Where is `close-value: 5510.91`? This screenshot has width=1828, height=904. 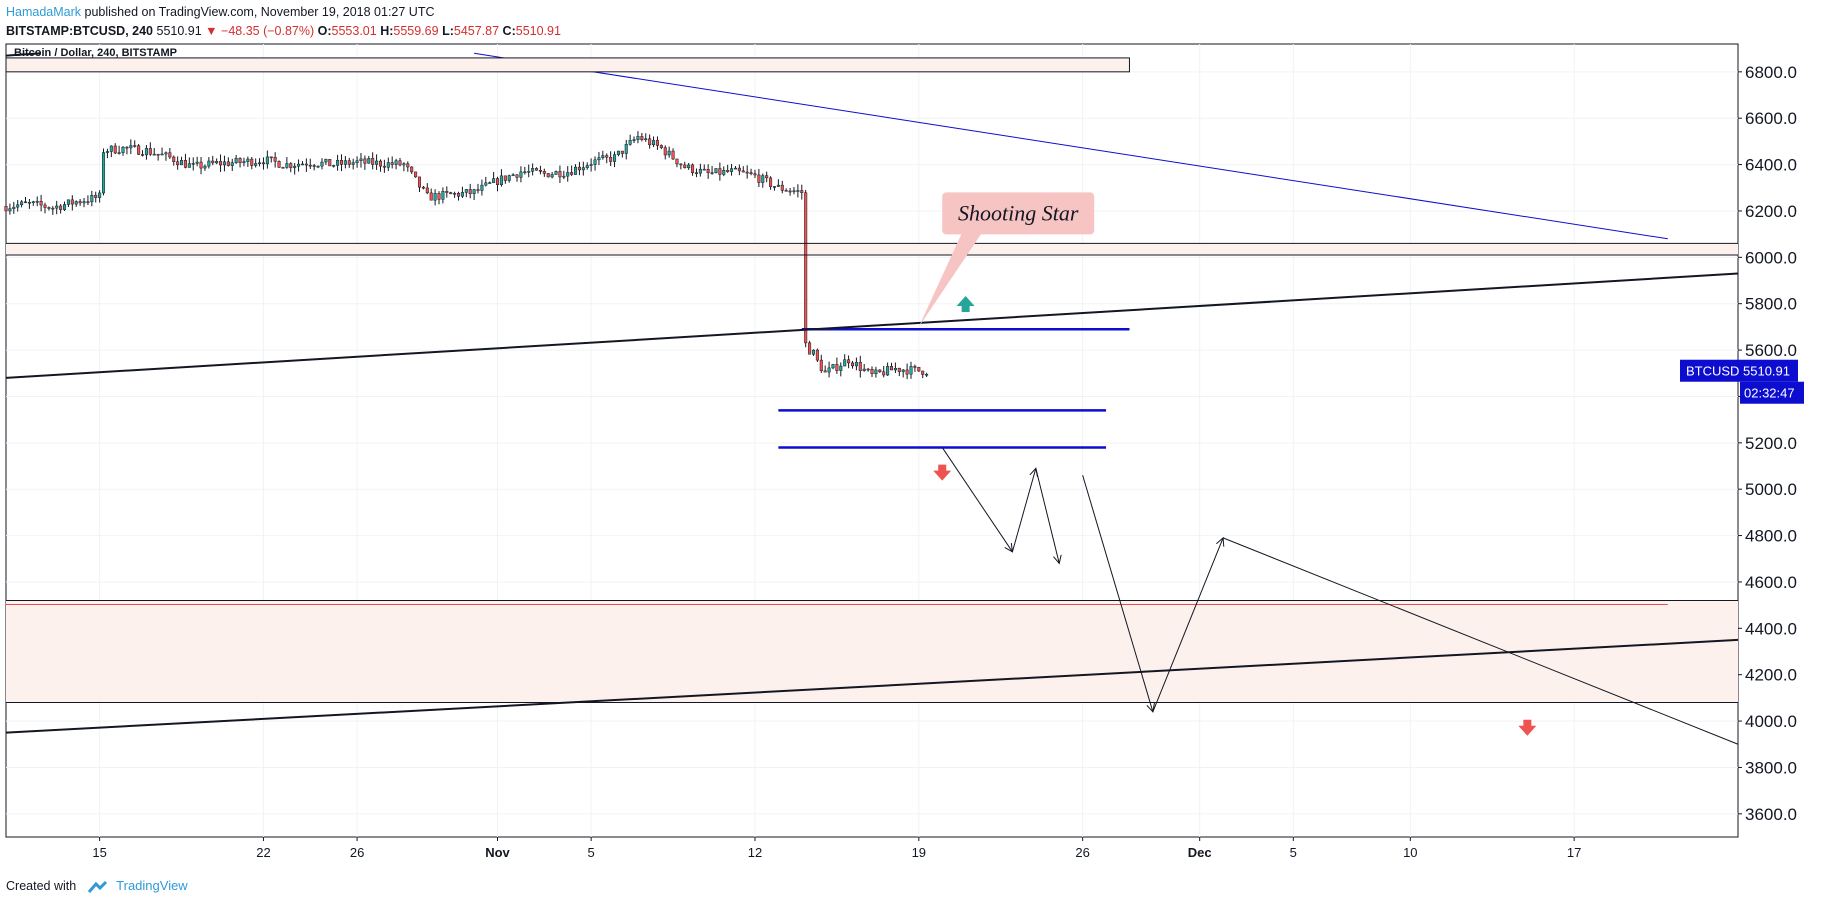 close-value: 5510.91 is located at coordinates (538, 31).